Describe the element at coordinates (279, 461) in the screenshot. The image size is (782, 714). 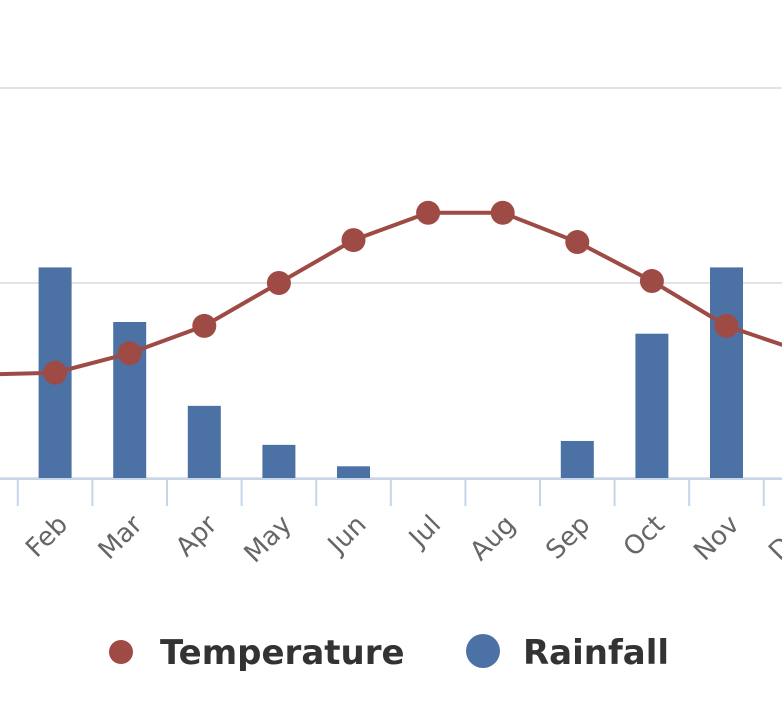
I see `rainfall-bar-may` at that location.